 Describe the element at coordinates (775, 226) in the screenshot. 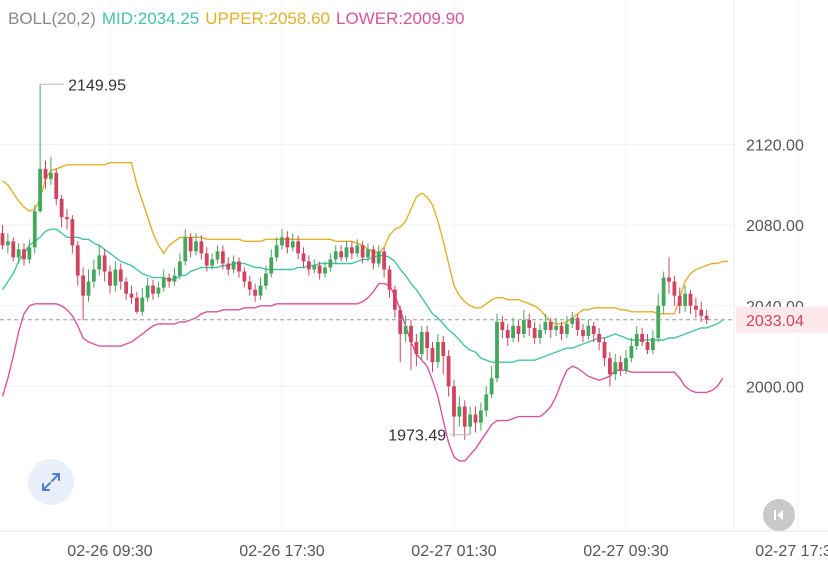

I see `price-tick-label: 2080.00` at that location.